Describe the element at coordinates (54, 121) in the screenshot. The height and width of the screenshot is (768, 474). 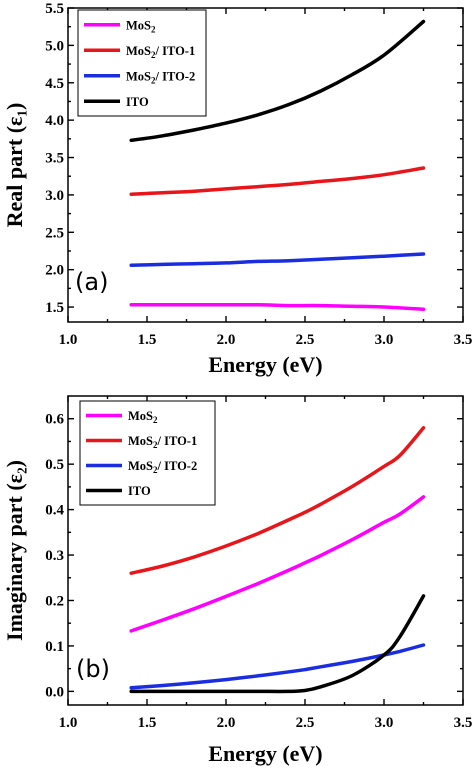
I see `y-tick-label: 4.0` at that location.